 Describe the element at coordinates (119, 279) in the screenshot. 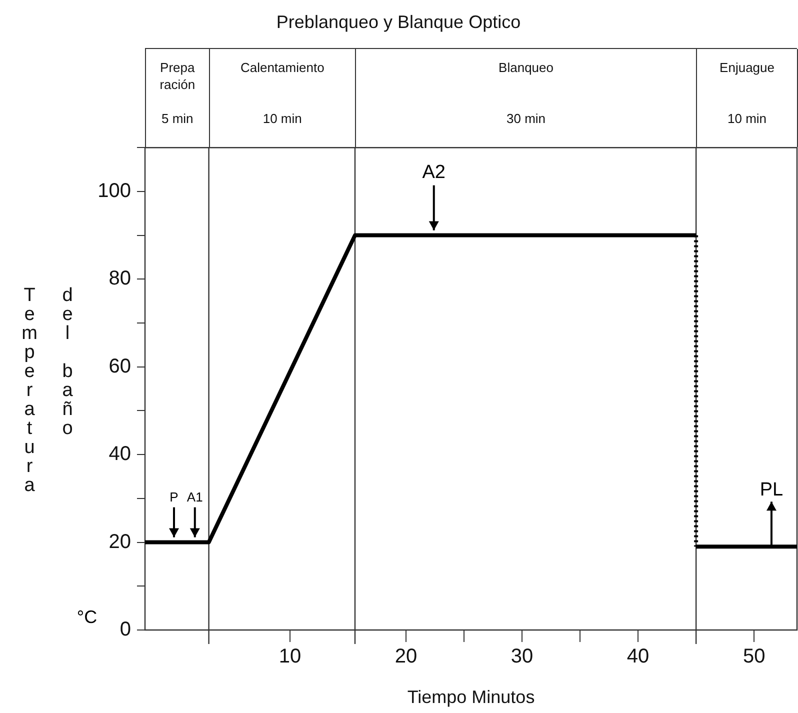

I see `y-tick-label: 80` at that location.